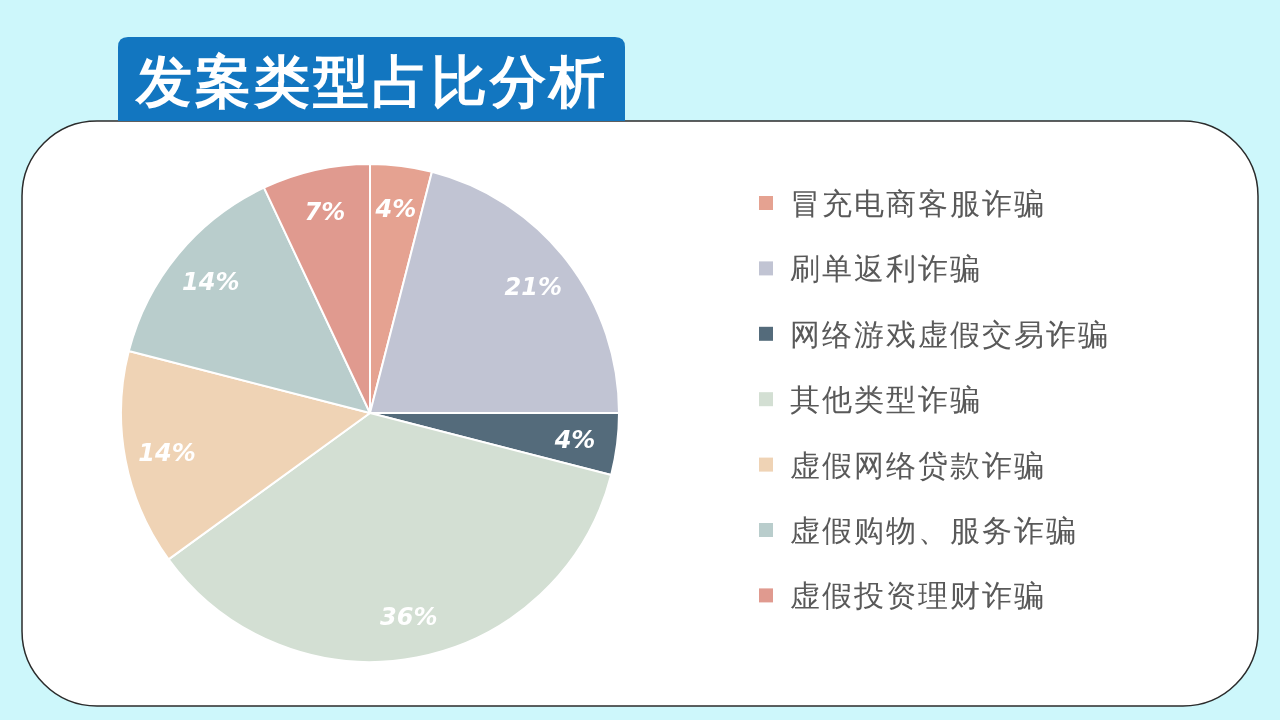 This screenshot has height=720, width=1280. What do you see at coordinates (886, 400) in the screenshot?
I see `legend-label: 其他类型诈骗` at bounding box center [886, 400].